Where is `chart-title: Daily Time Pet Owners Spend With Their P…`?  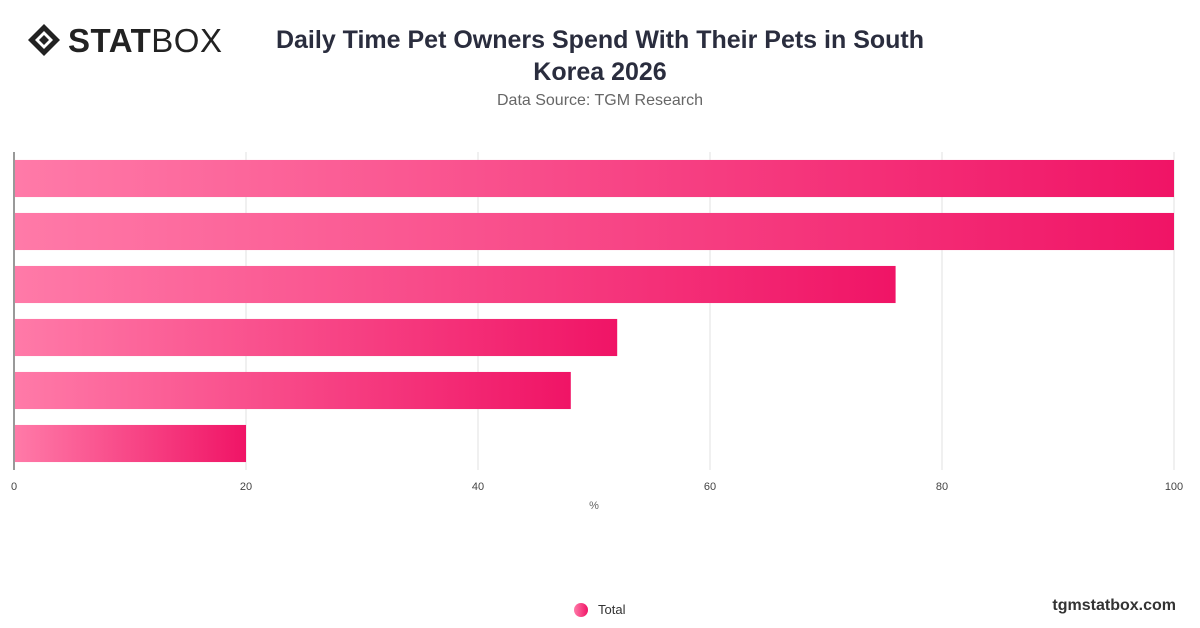
chart-title: Daily Time Pet Owners Spend With Their P… is located at coordinates (600, 56).